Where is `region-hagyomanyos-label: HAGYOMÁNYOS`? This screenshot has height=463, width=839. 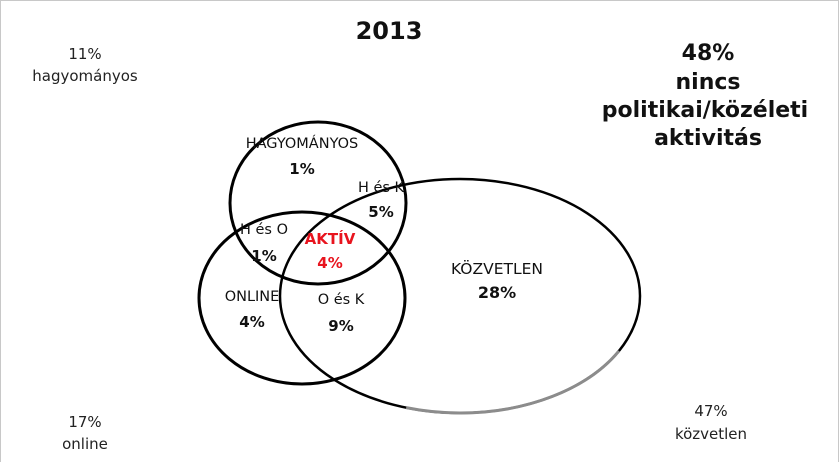
region-hagyomanyos-label: HAGYOMÁNYOS is located at coordinates (302, 144).